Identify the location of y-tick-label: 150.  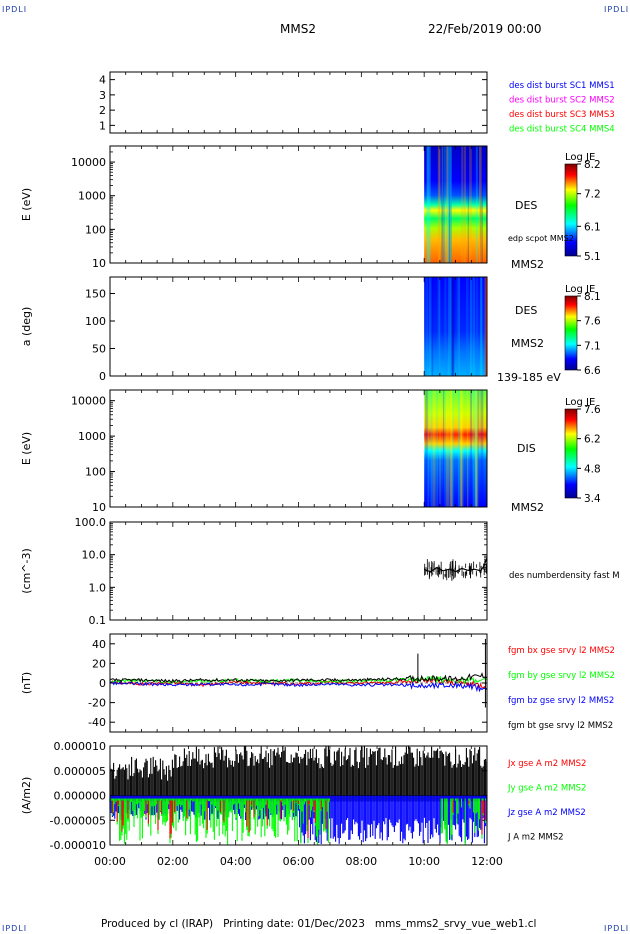
(95, 294).